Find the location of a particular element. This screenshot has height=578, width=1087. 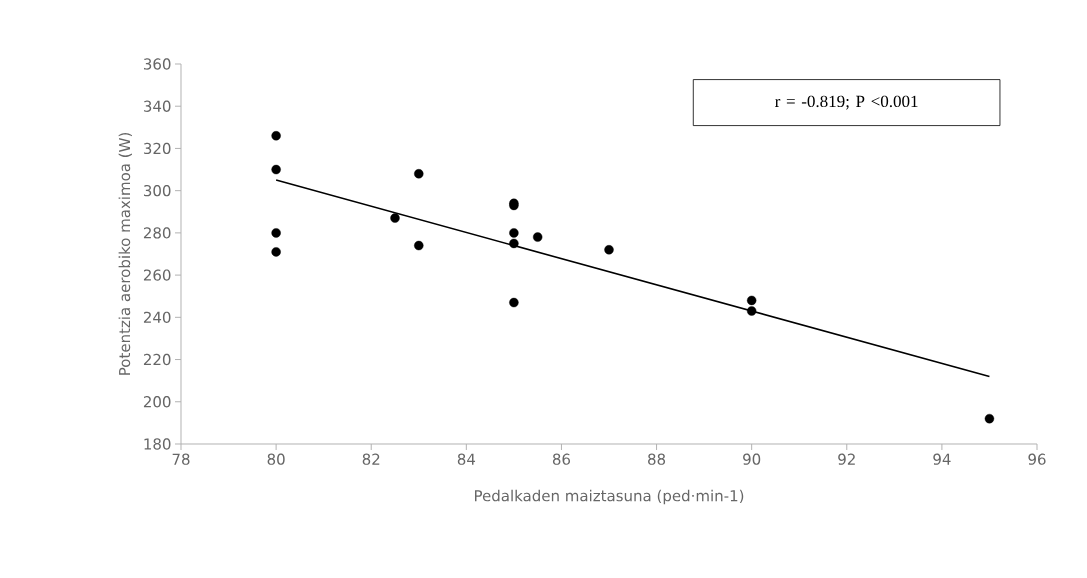

y-tick-label: 240 is located at coordinates (157, 317).